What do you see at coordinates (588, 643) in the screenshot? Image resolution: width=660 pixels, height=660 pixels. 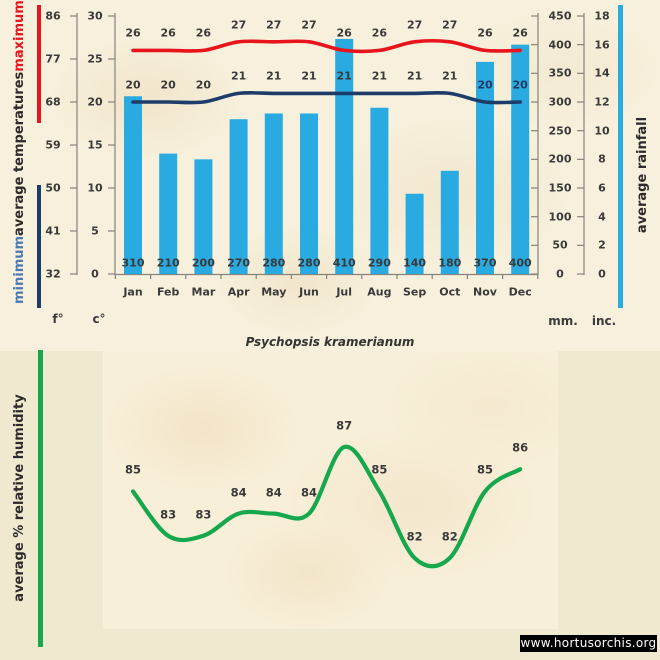 I see `watermark: www.hortusorchis.org` at bounding box center [588, 643].